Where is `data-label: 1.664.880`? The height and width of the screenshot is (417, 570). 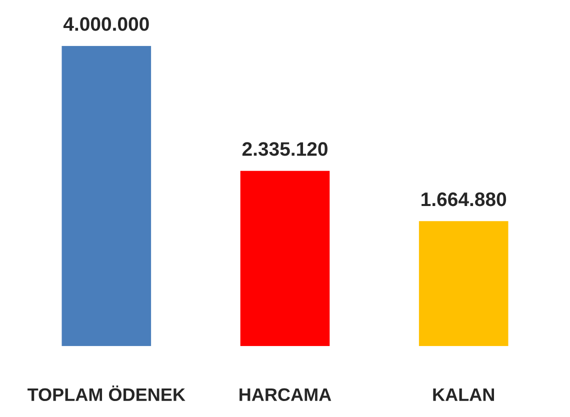
data-label: 1.664.880 is located at coordinates (464, 199).